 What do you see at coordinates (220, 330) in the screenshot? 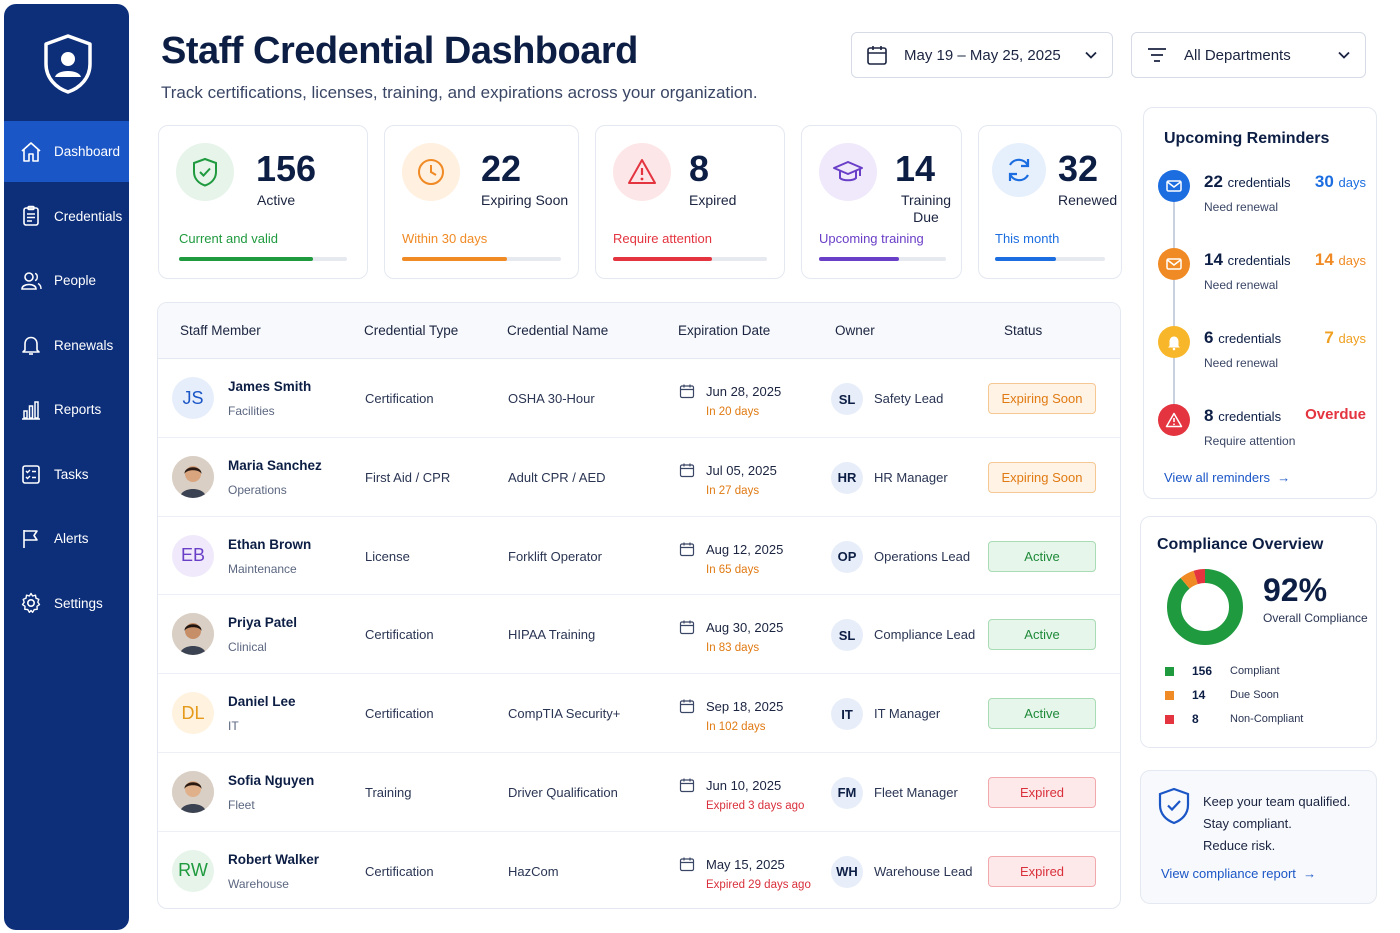
I see `column-header-staff: Staff Member` at bounding box center [220, 330].